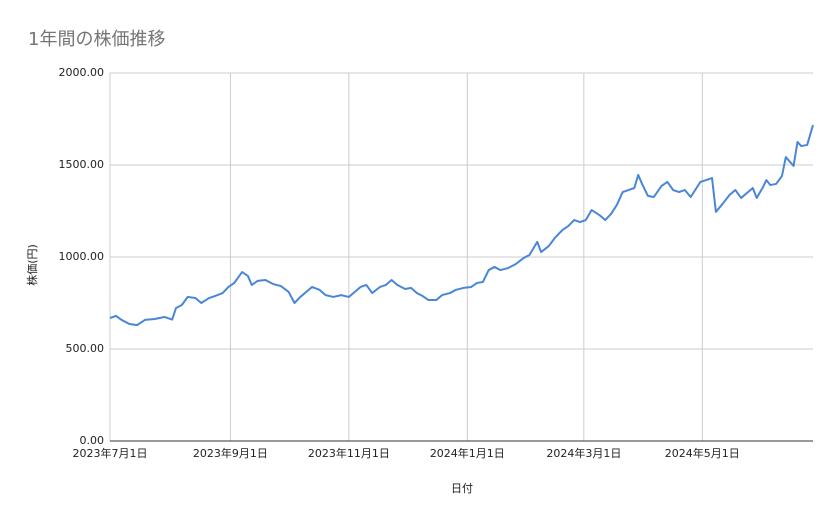  I want to click on y-tick-label: 0.00, so click(92, 440).